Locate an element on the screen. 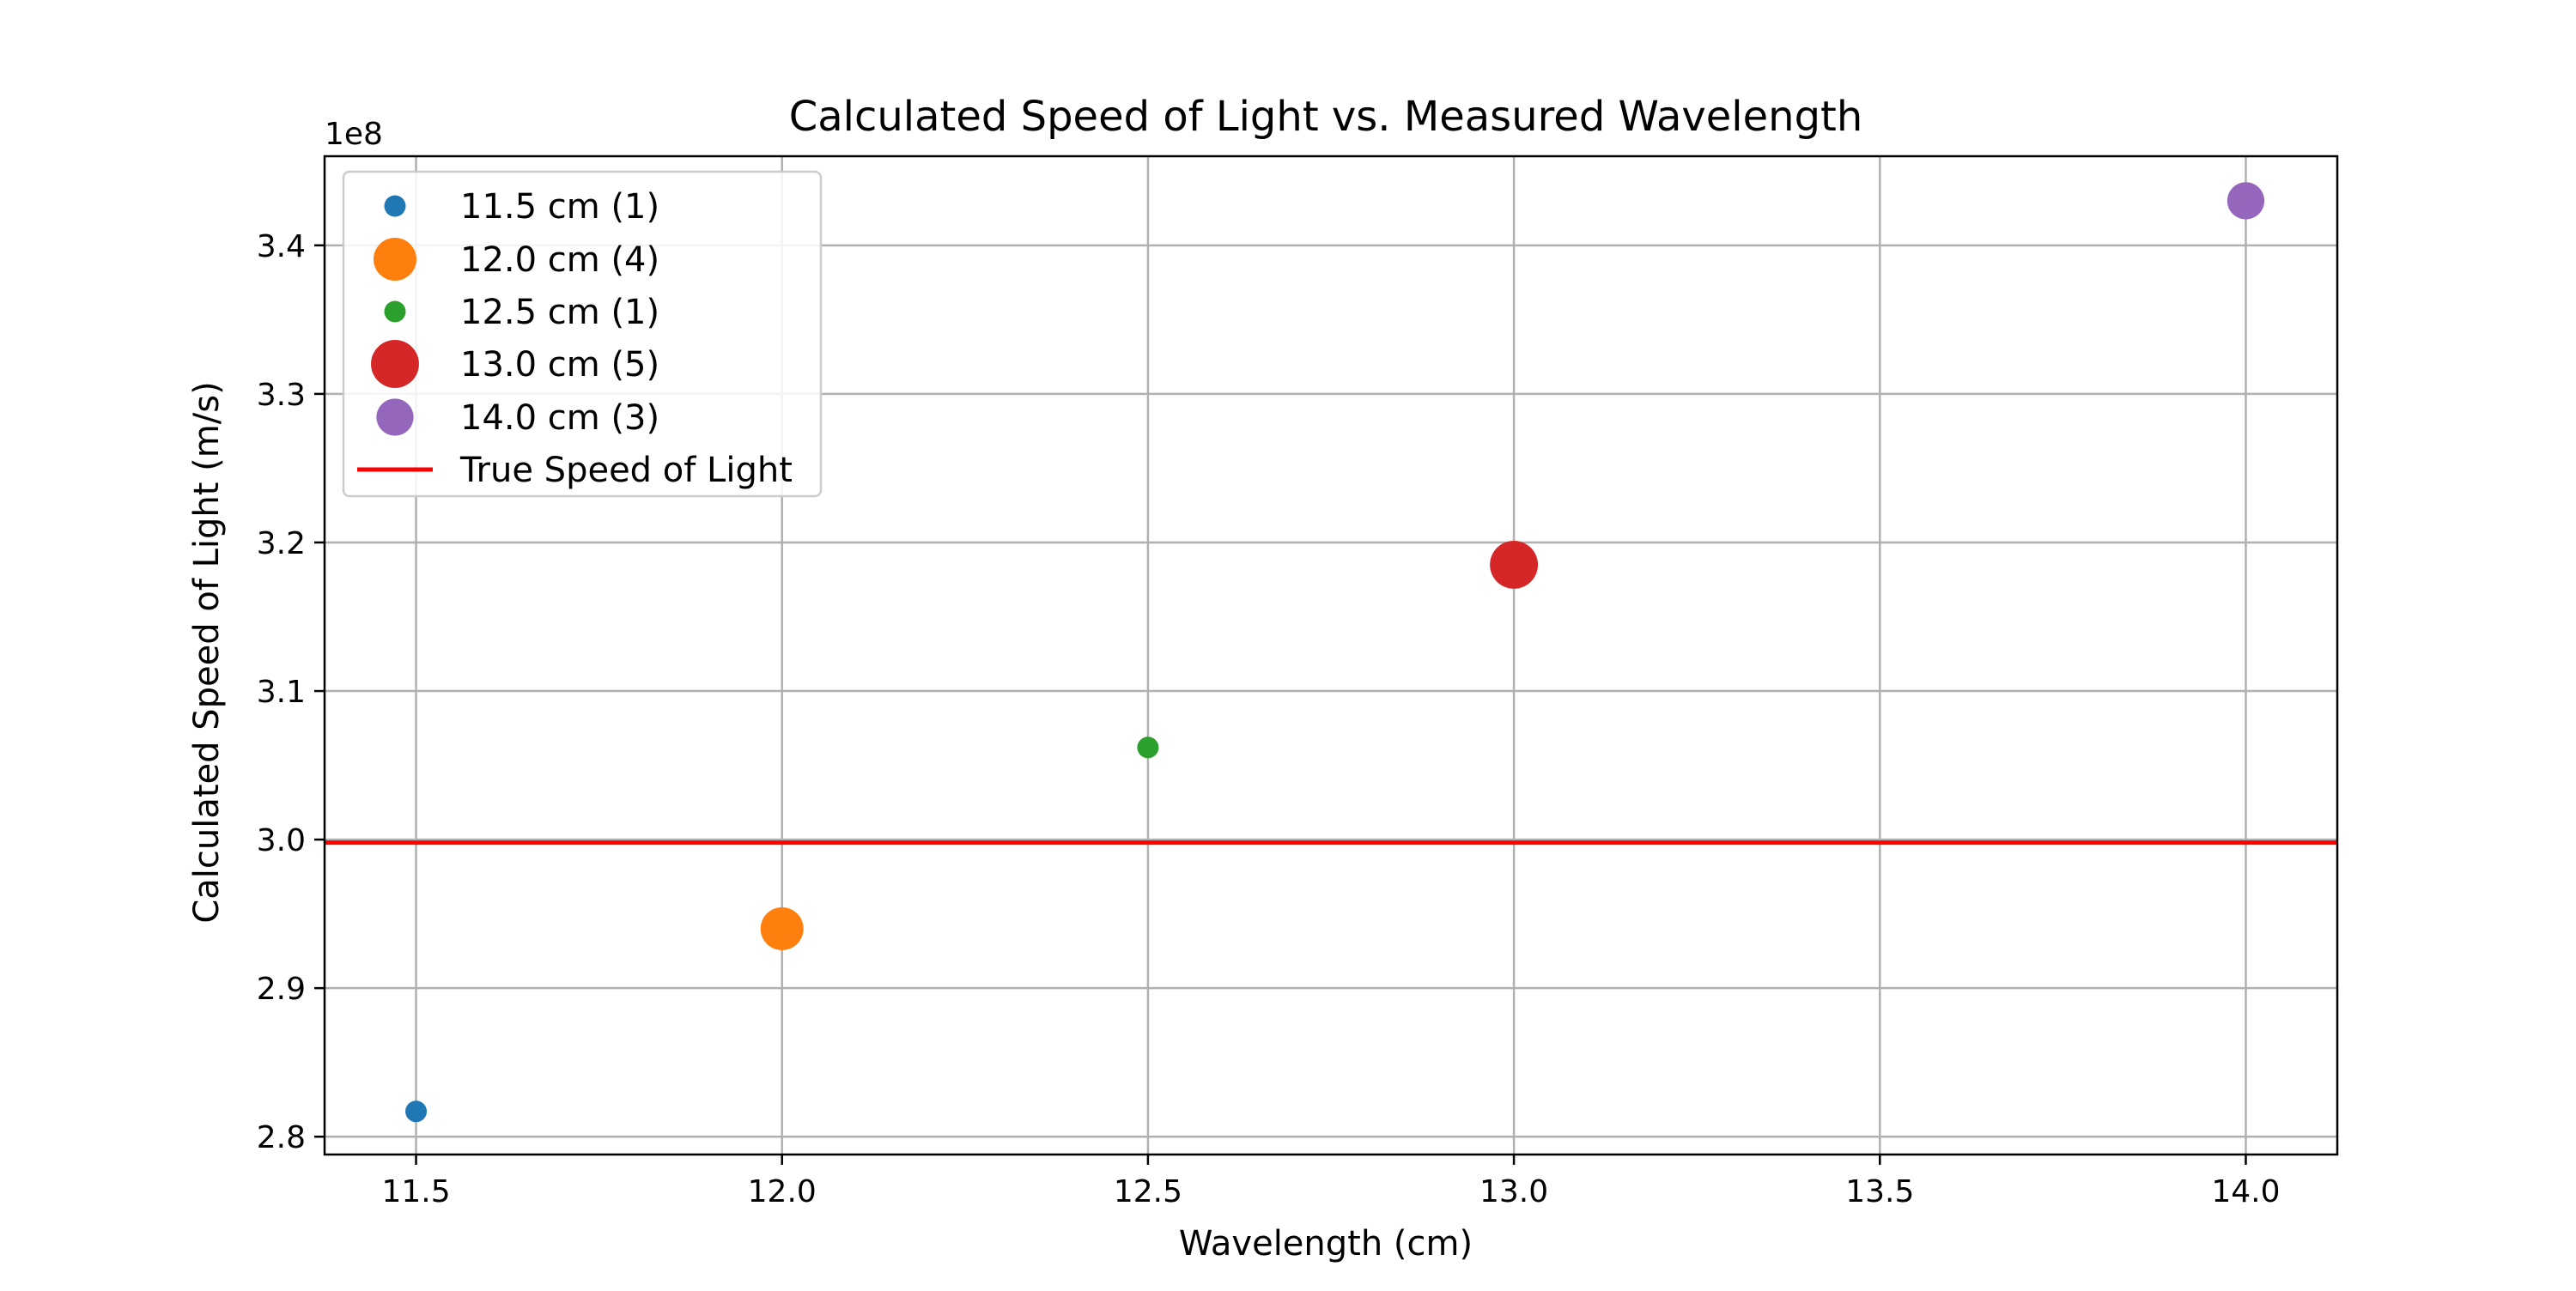 The height and width of the screenshot is (1291, 2576). x-tick-label: 14.0 is located at coordinates (2245, 1192).